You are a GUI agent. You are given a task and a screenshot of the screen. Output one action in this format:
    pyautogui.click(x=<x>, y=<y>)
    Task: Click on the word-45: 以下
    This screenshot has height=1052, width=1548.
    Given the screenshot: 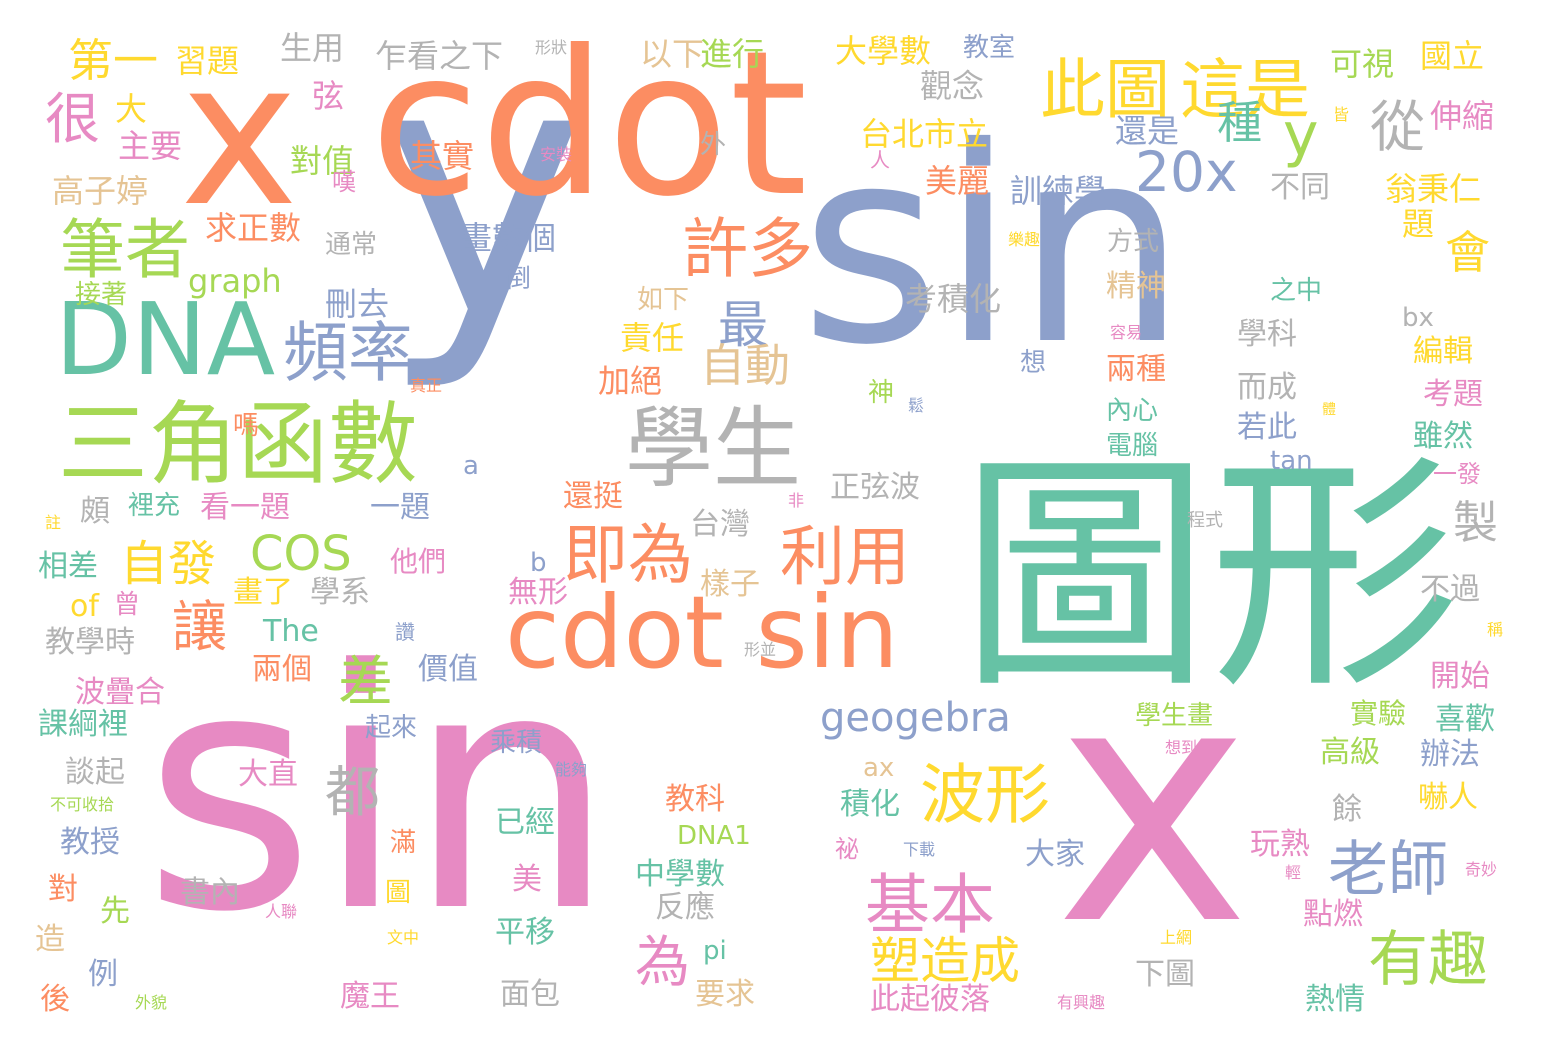 What is the action you would take?
    pyautogui.click(x=672, y=54)
    